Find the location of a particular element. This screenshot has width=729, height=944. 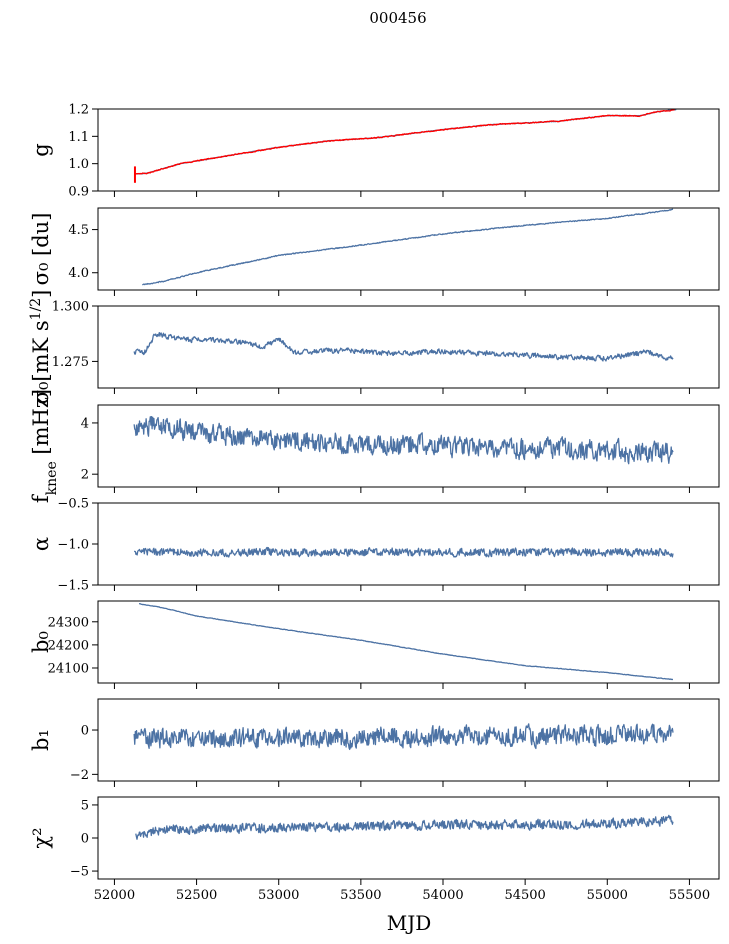

ytick-label-chi2-1: 0 is located at coordinates (85, 839).